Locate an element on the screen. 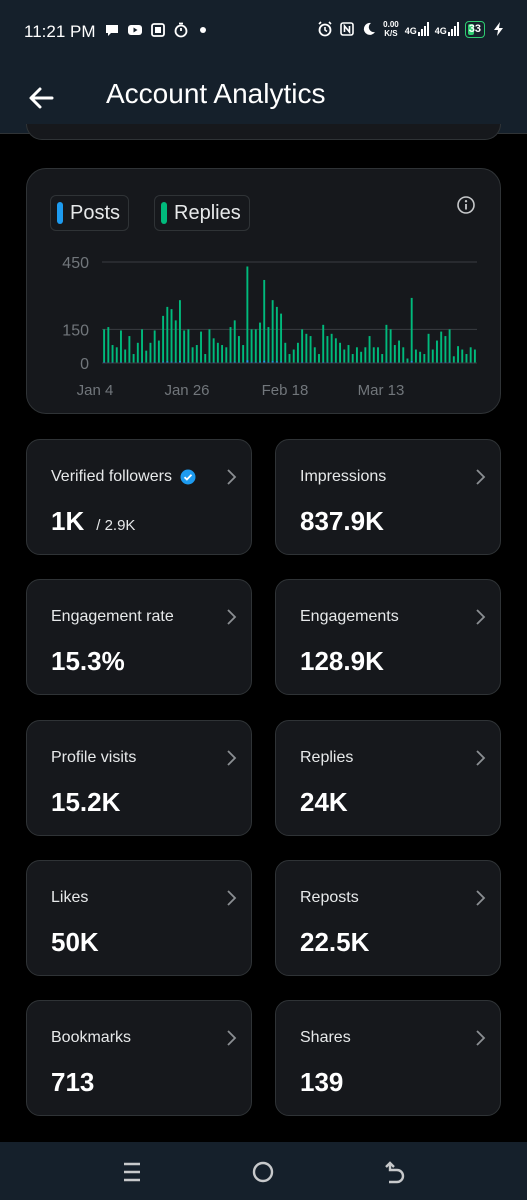 The width and height of the screenshot is (527, 1200). x-tick-label: Jan 26 is located at coordinates (186, 390).